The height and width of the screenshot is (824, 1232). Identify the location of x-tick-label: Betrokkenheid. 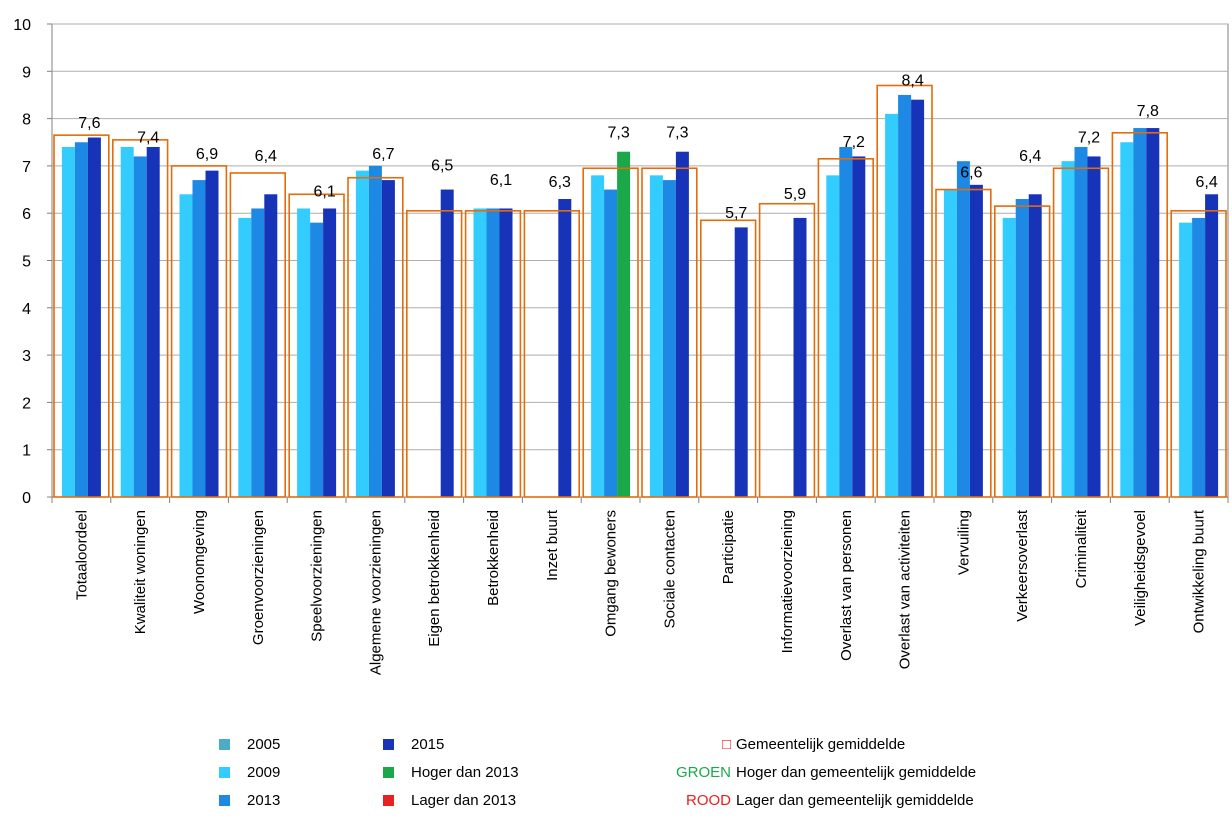
(493, 558).